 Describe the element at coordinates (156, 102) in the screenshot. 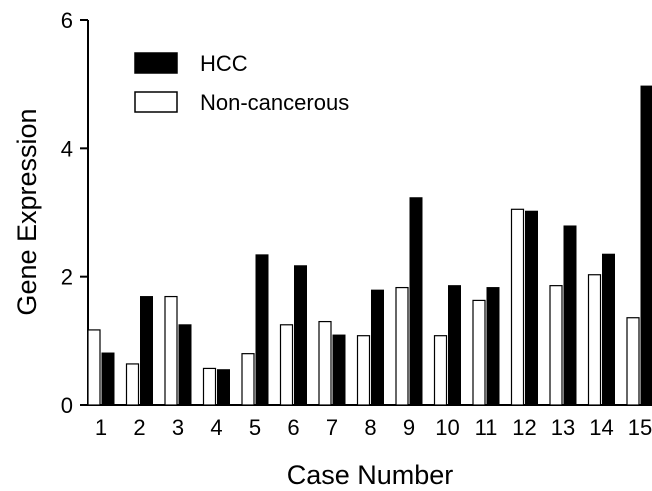

I see `legend-swatch-non-cancerous` at that location.